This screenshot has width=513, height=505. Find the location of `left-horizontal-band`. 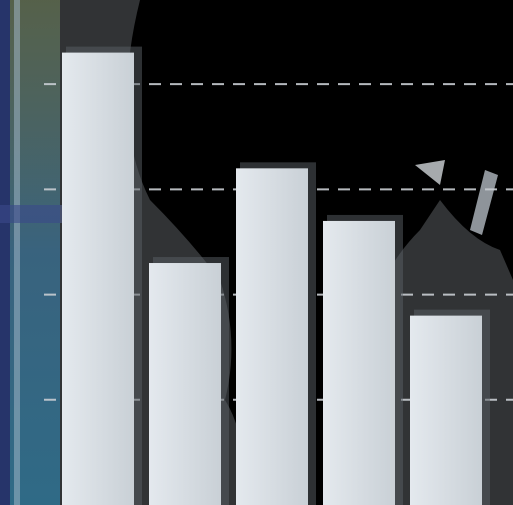

left-horizontal-band is located at coordinates (35, 214).